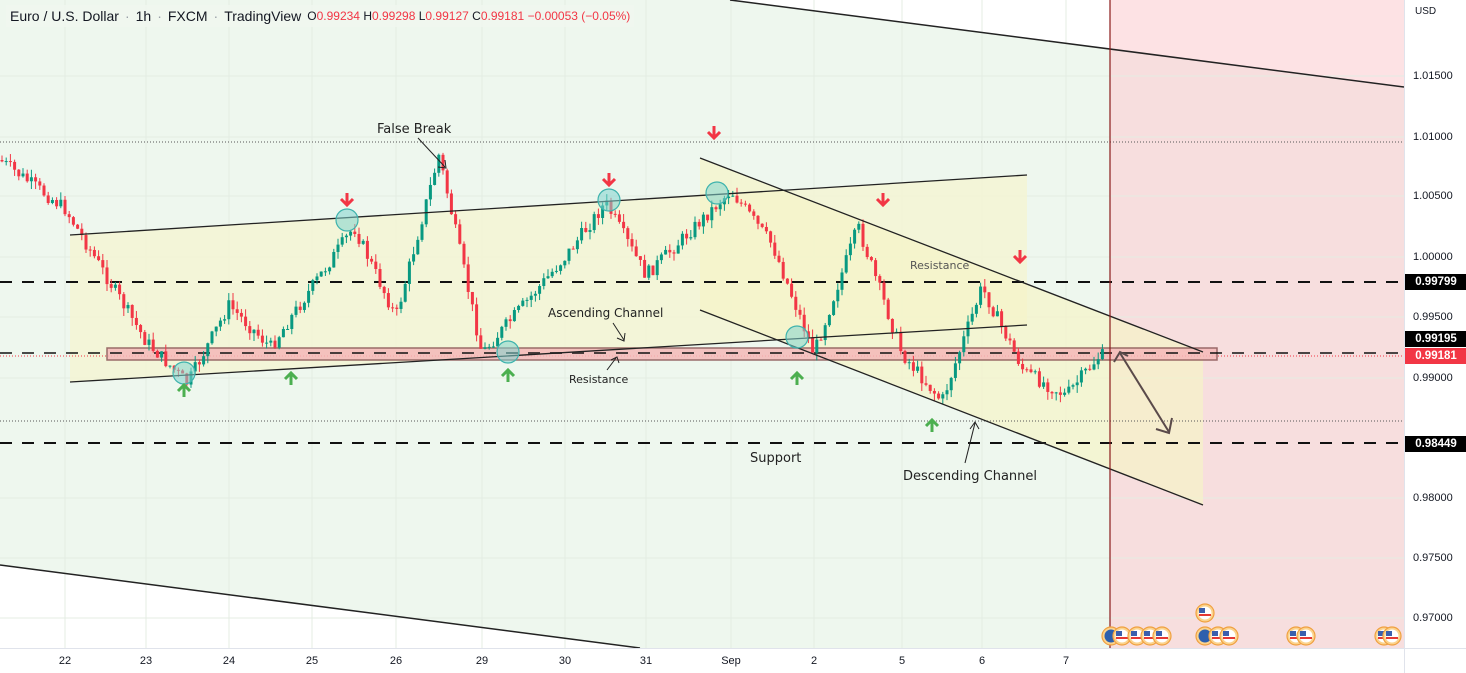 Image resolution: width=1466 pixels, height=673 pixels. I want to click on descending-channel-upper, so click(951, 255).